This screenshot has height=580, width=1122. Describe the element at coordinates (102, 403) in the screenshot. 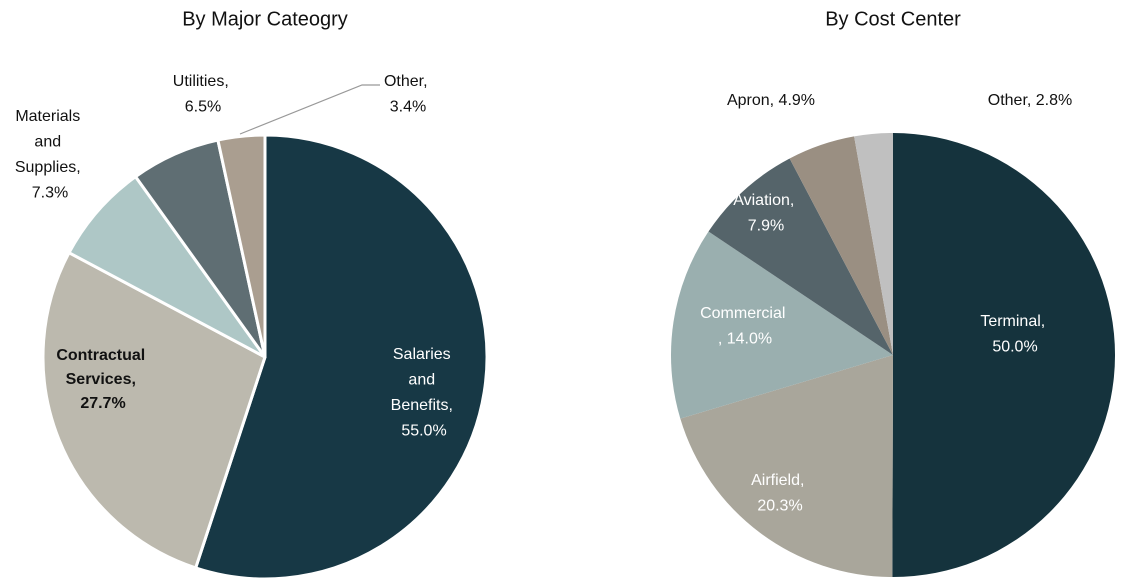

I see `label-line: 27.7%` at that location.